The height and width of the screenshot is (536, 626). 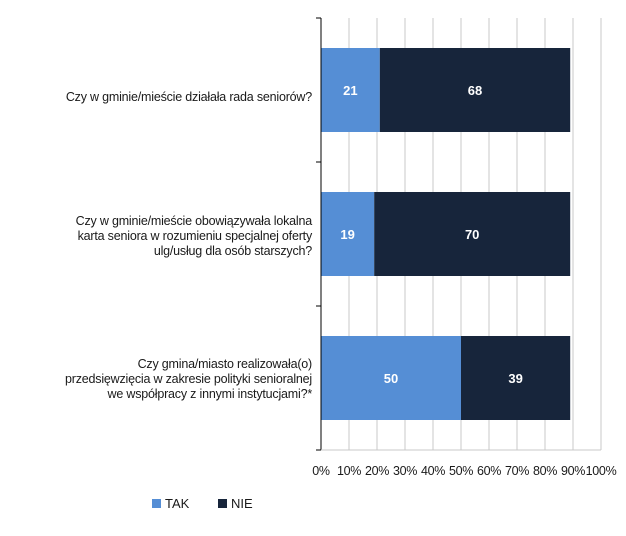 I want to click on data-label: 70, so click(x=472, y=234).